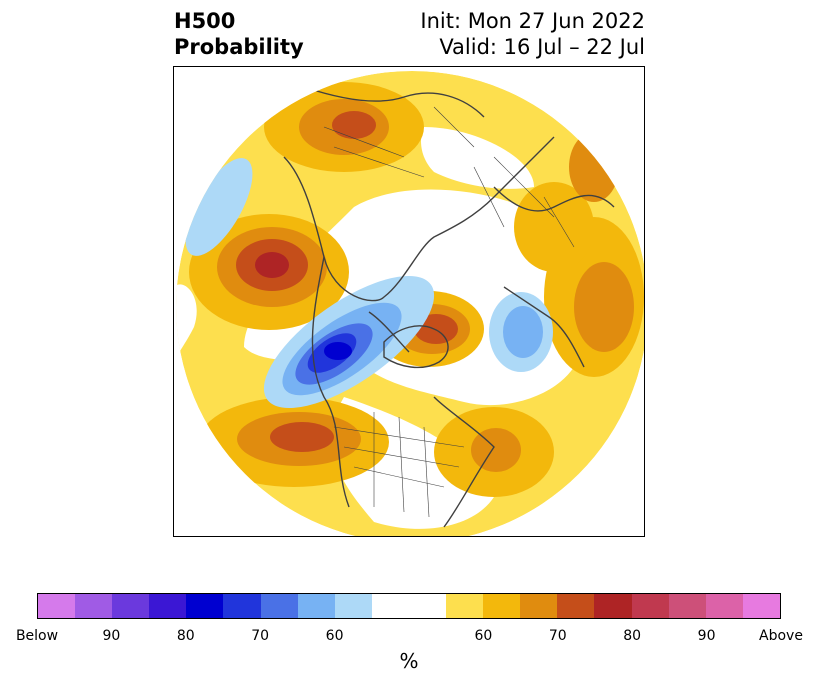  What do you see at coordinates (477, 158) in the screenshot?
I see `near-normal-europe` at bounding box center [477, 158].